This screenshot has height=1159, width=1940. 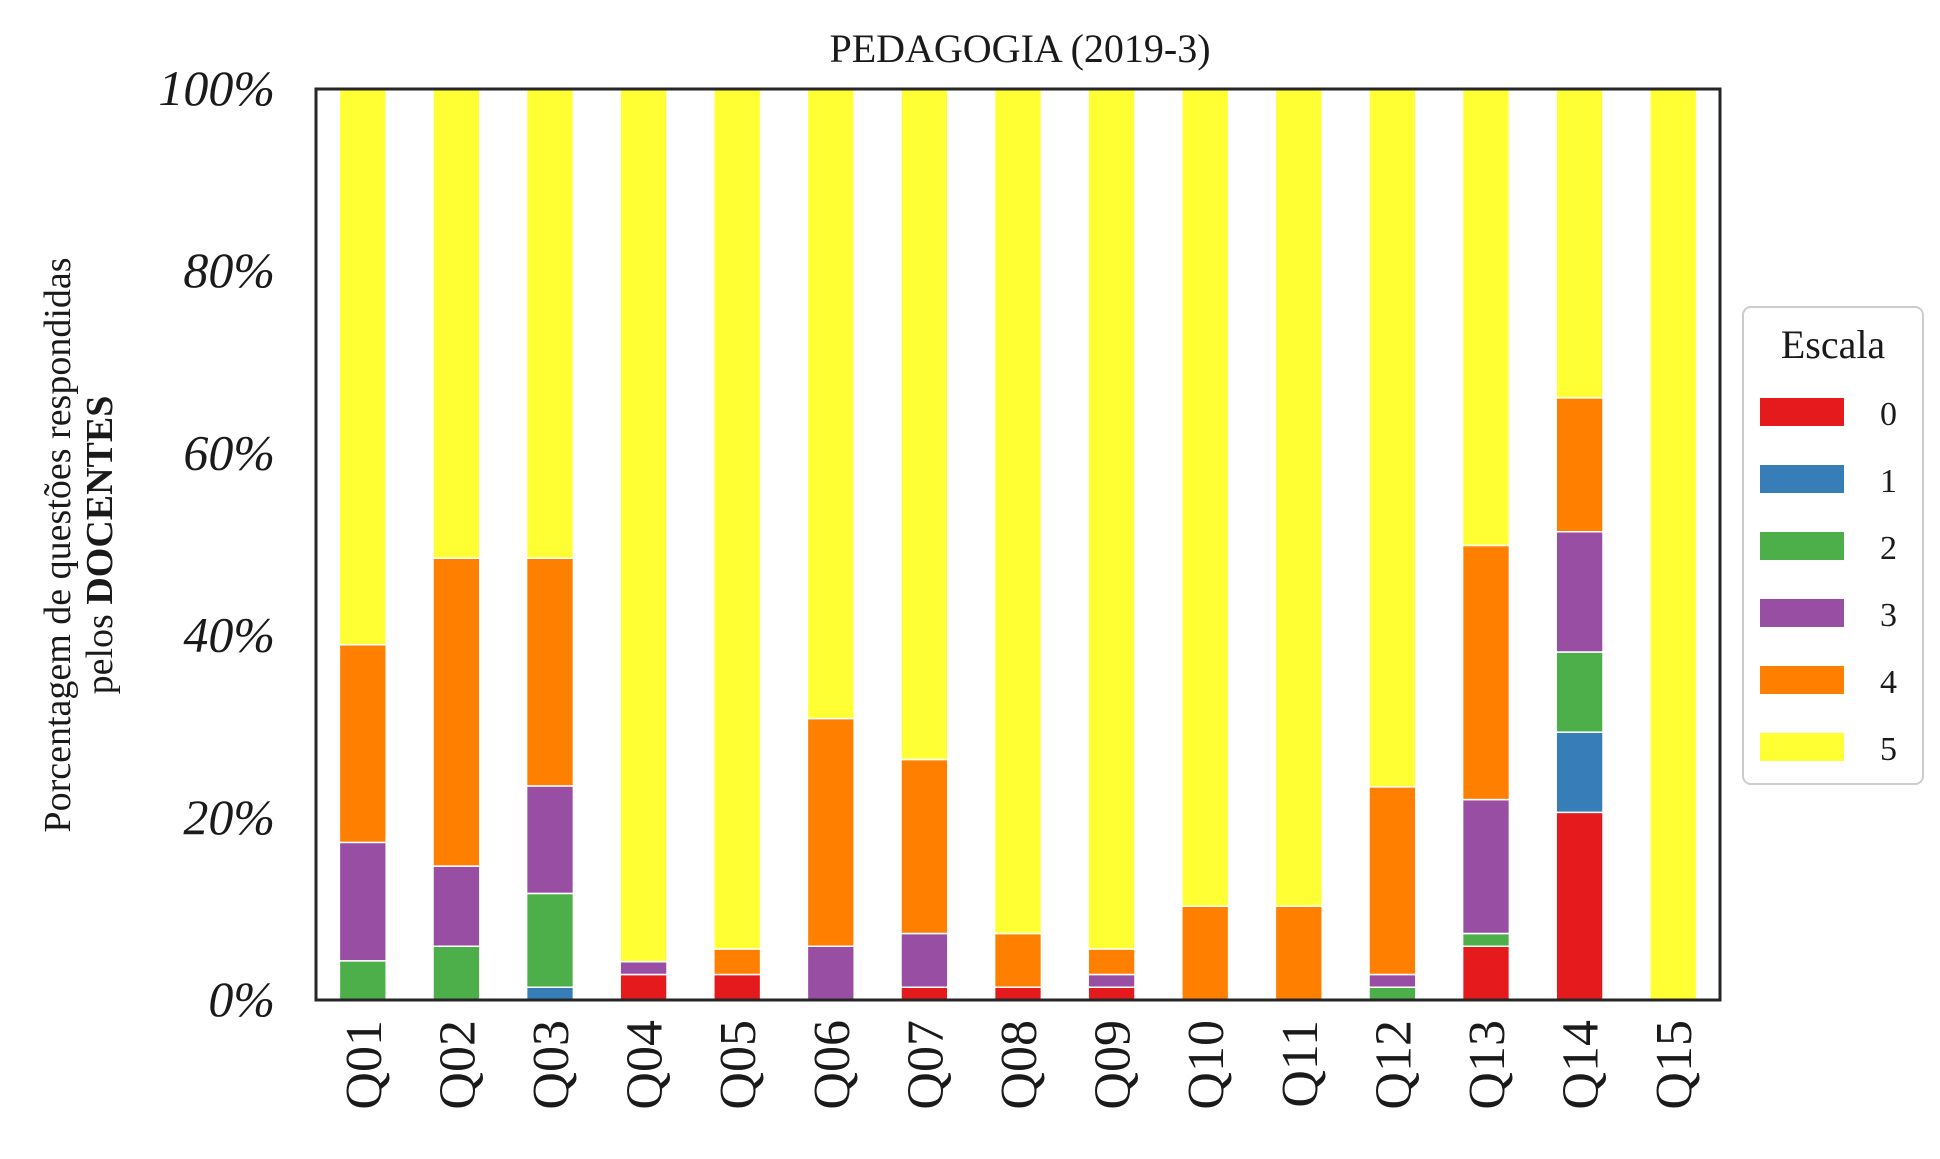 I want to click on legend-label-3: 3, so click(x=1888, y=615).